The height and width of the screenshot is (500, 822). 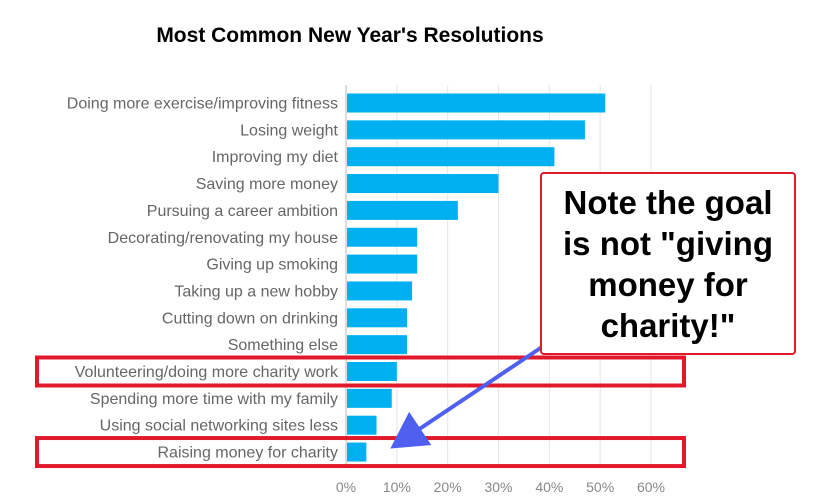 I want to click on x-tick-label: 40%, so click(x=549, y=487).